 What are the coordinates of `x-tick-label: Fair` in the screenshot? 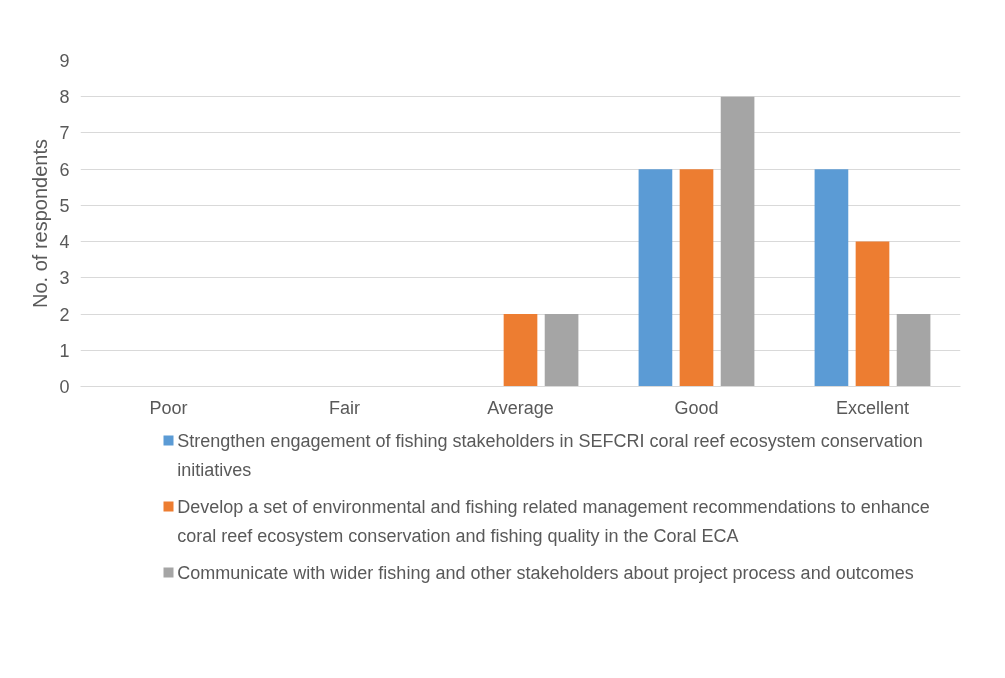 It's located at (345, 407).